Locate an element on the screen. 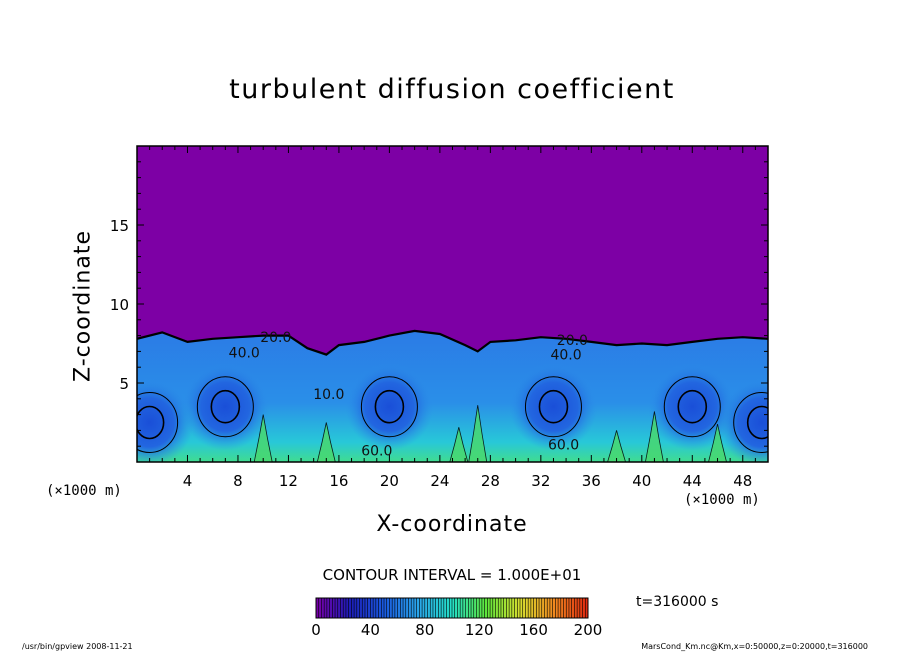  x-tick-label: 40 is located at coordinates (641, 481).